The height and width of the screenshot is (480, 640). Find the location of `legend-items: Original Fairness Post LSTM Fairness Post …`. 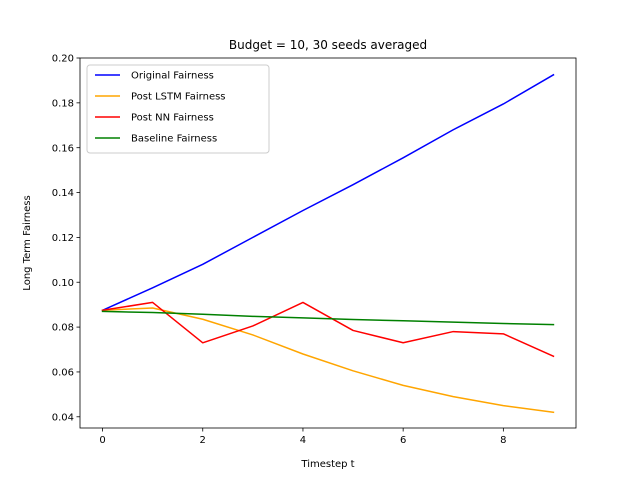

legend-items: Original Fairness Post LSTM Fairness Post … is located at coordinates (160, 108).